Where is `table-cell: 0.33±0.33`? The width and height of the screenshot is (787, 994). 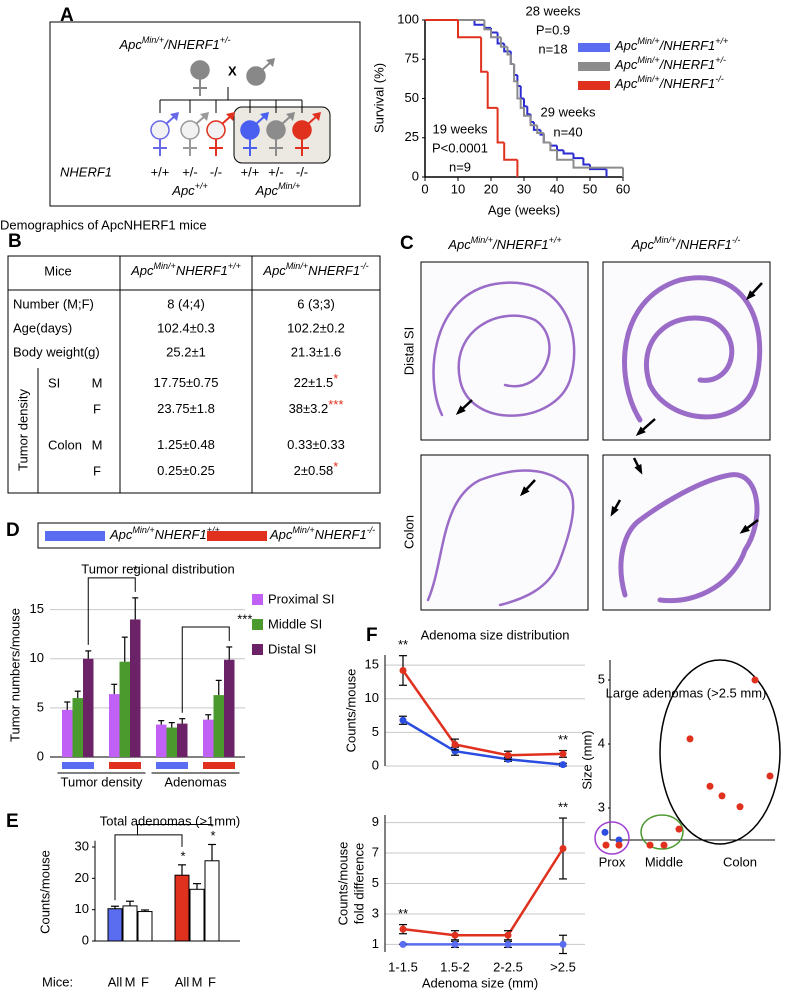
table-cell: 0.33±0.33 is located at coordinates (316, 444).